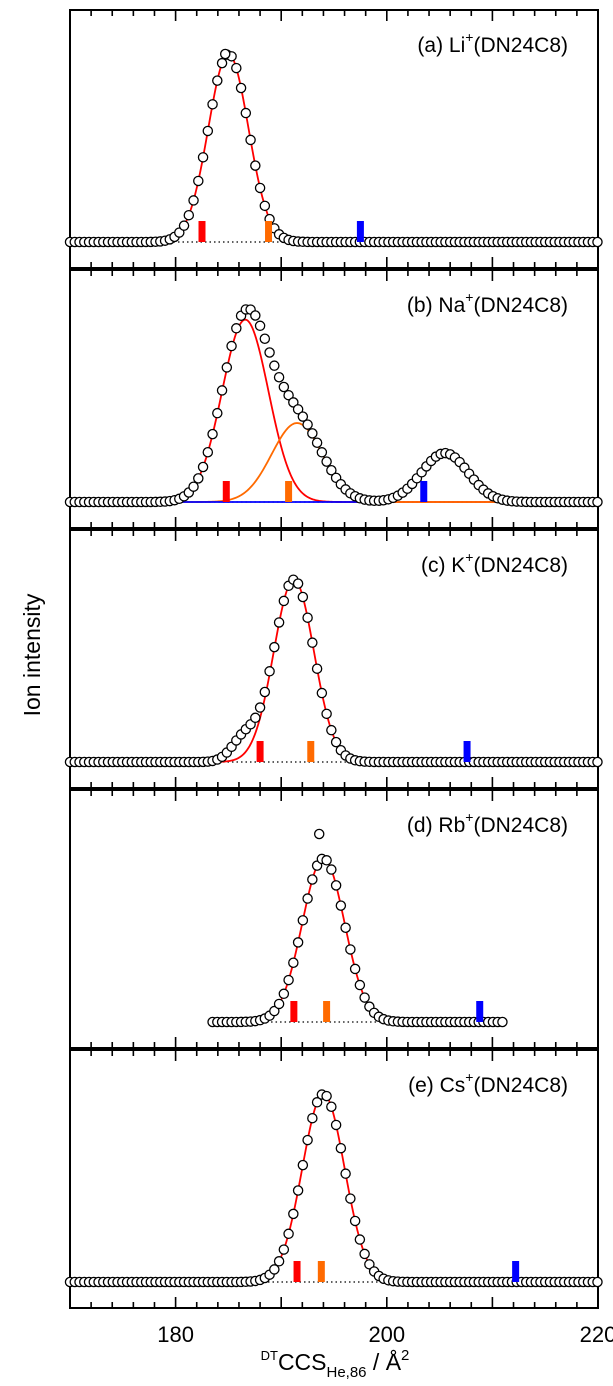  What do you see at coordinates (175, 1334) in the screenshot?
I see `x-tick-label: 180` at bounding box center [175, 1334].